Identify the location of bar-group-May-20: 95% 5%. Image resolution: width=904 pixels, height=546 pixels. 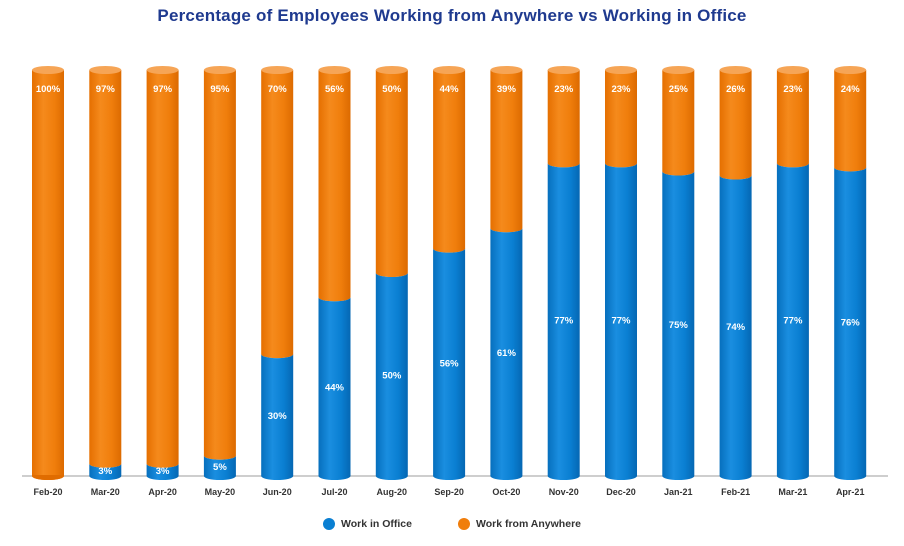
(219, 273).